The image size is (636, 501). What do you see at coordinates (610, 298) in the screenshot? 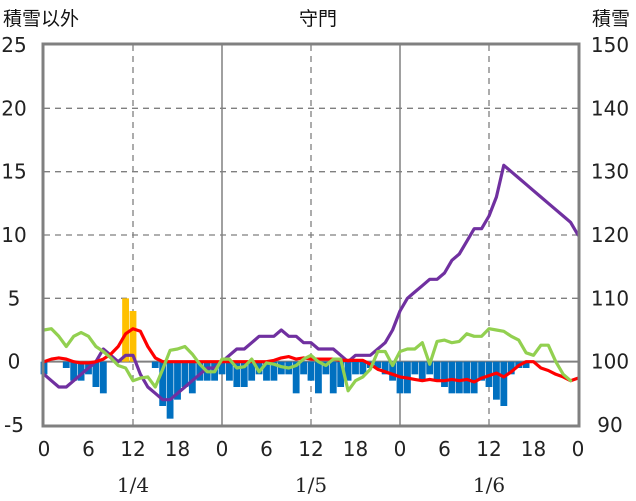
I see `right-tick-label: 110` at bounding box center [610, 298].